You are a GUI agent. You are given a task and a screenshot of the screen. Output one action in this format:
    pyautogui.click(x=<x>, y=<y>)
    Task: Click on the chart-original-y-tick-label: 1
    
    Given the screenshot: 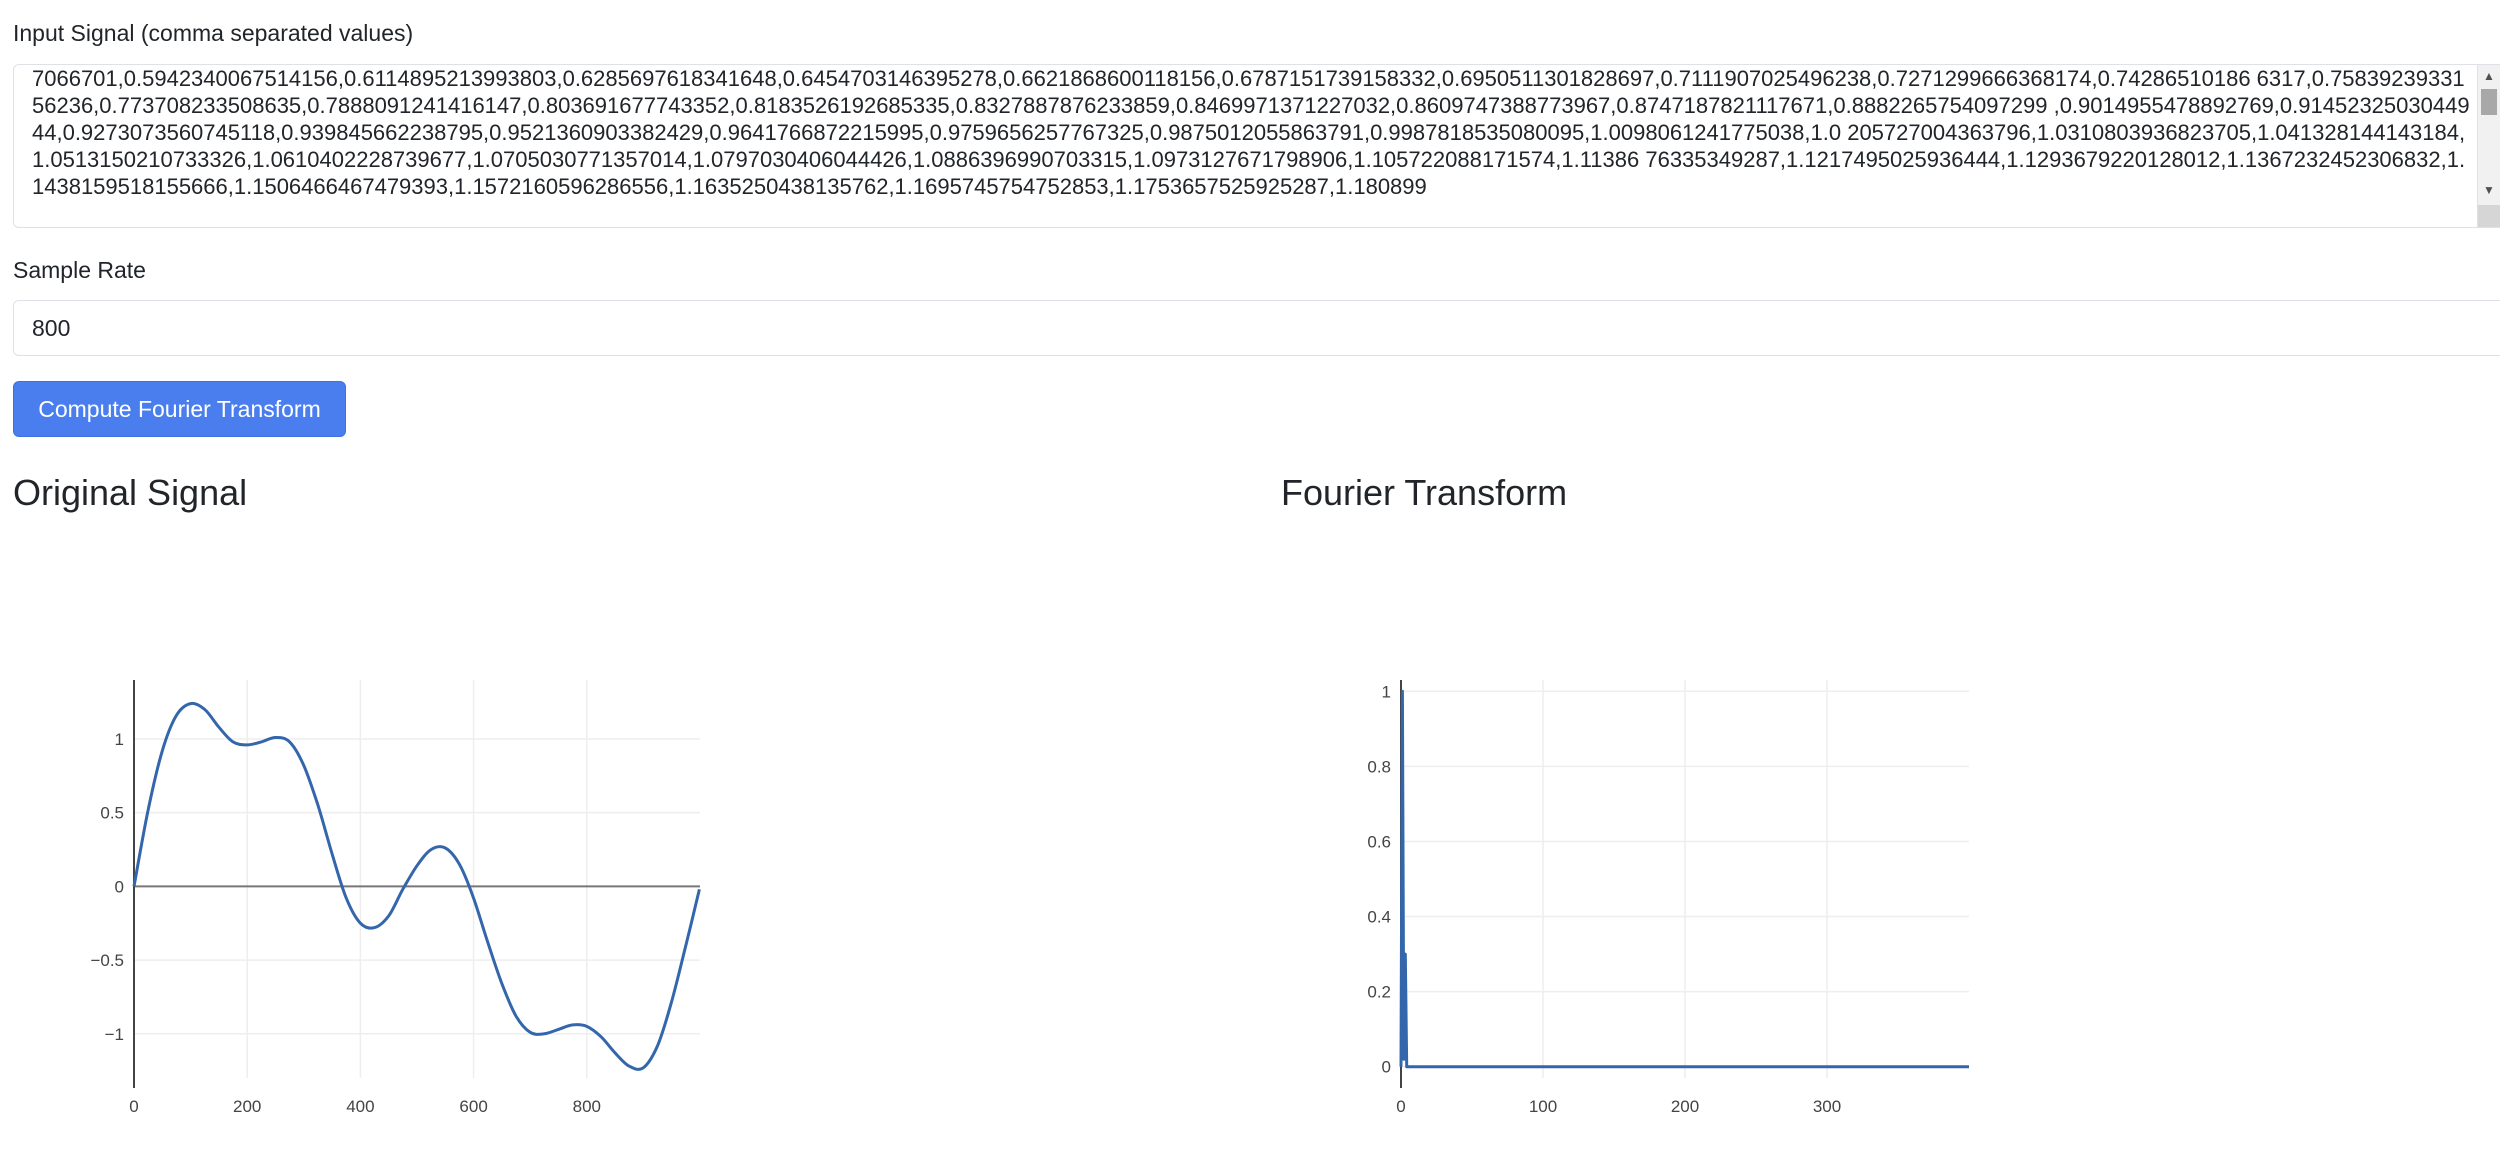 What is the action you would take?
    pyautogui.click(x=119, y=739)
    